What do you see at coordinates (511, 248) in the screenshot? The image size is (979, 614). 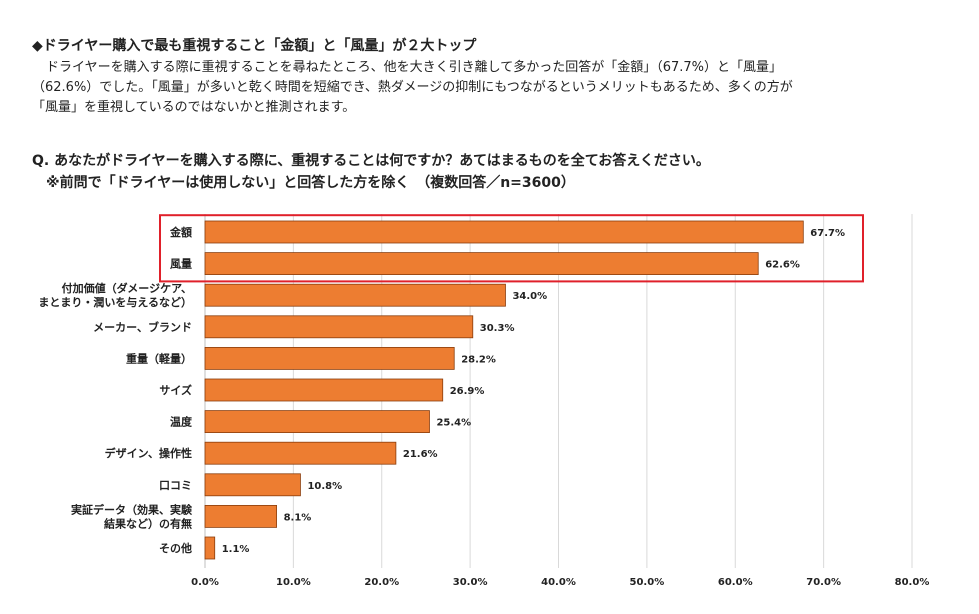 I see `highlight-box` at bounding box center [511, 248].